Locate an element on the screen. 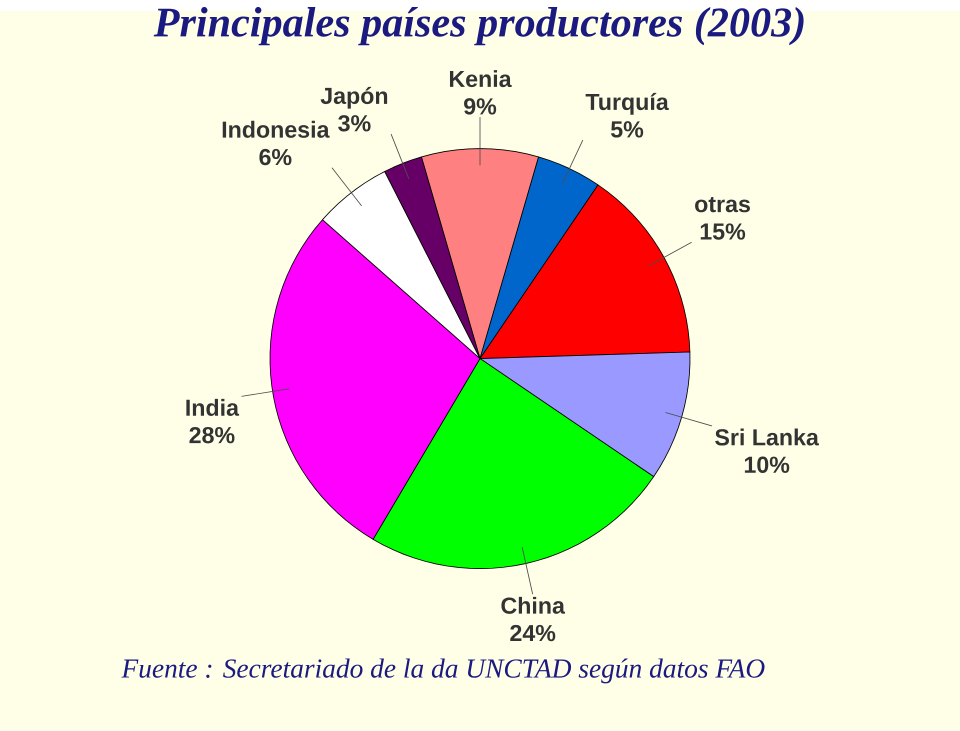  data-label: 24% is located at coordinates (533, 633).